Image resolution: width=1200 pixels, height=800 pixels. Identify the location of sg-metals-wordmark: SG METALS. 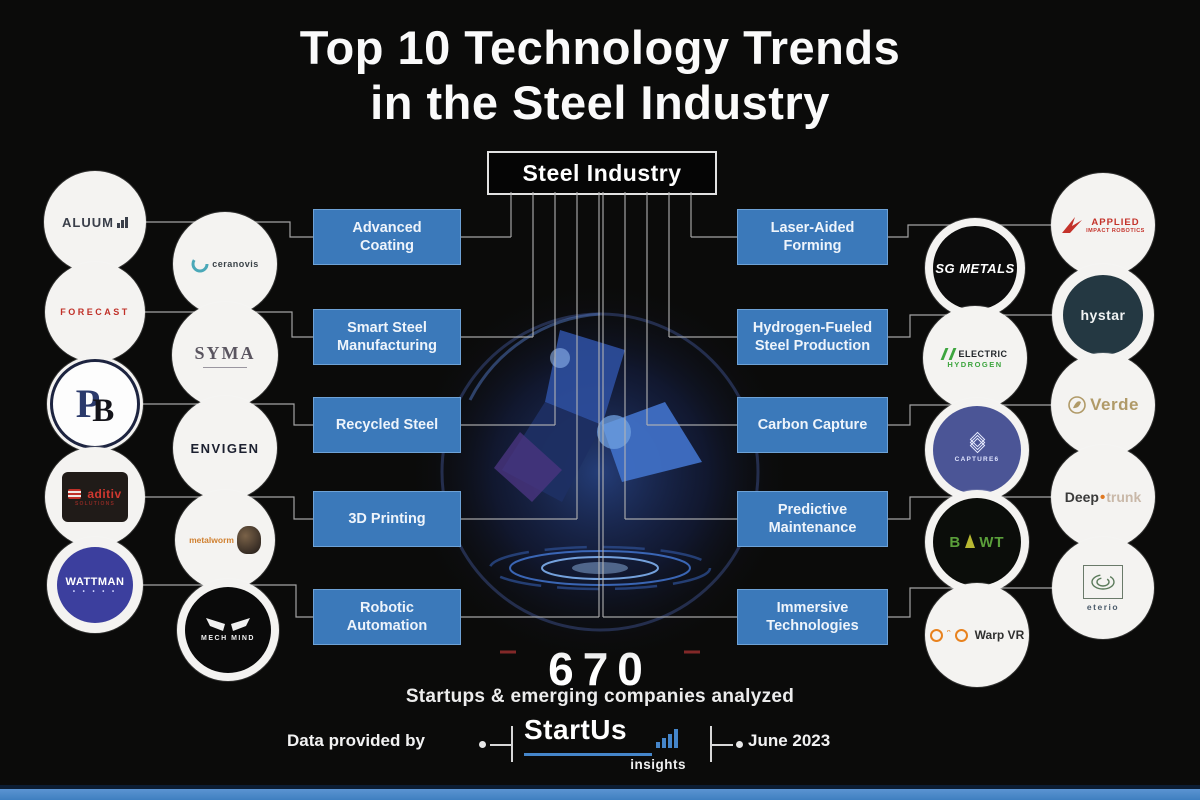
(975, 268).